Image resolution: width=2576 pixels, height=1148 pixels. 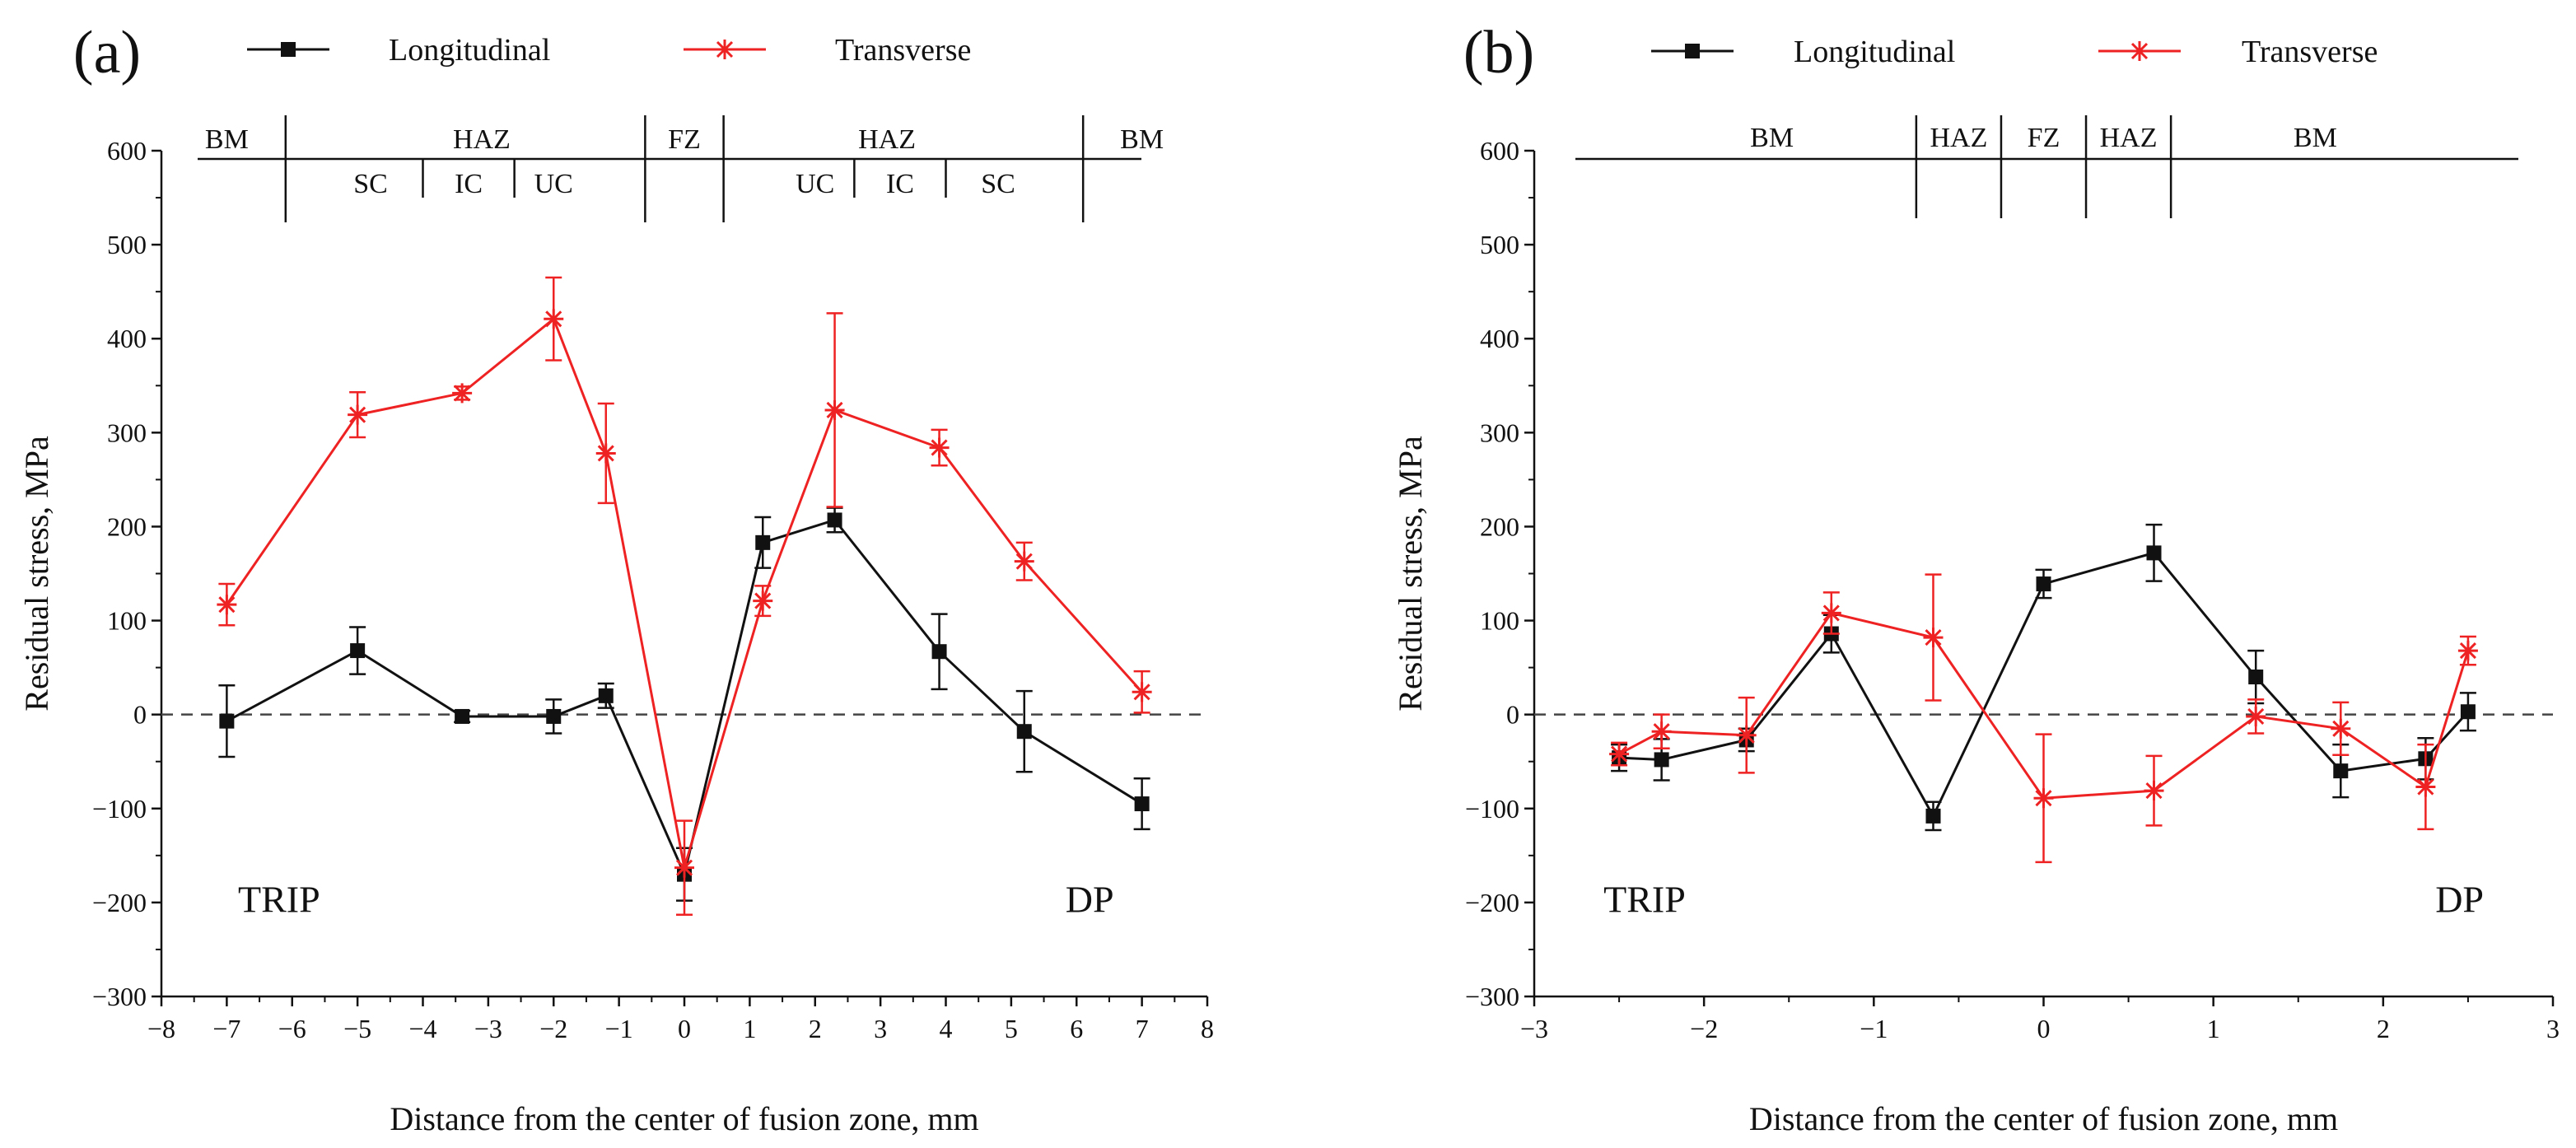 What do you see at coordinates (2014, 52) in the screenshot?
I see `legend: Longitudinal Transverse` at bounding box center [2014, 52].